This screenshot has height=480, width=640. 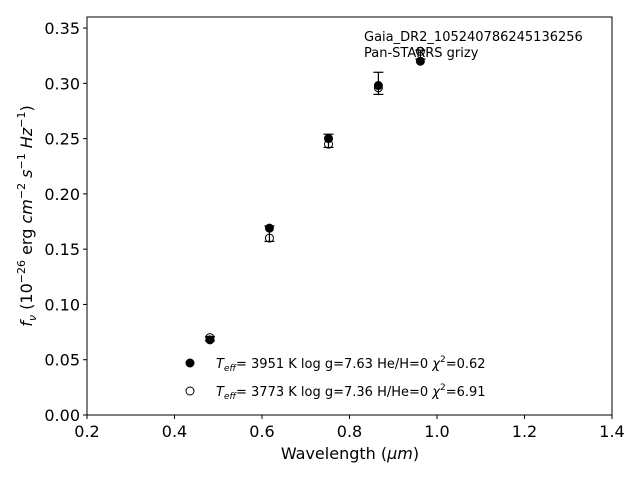 I want to click on x-tick-label: 0.8, so click(x=349, y=431).